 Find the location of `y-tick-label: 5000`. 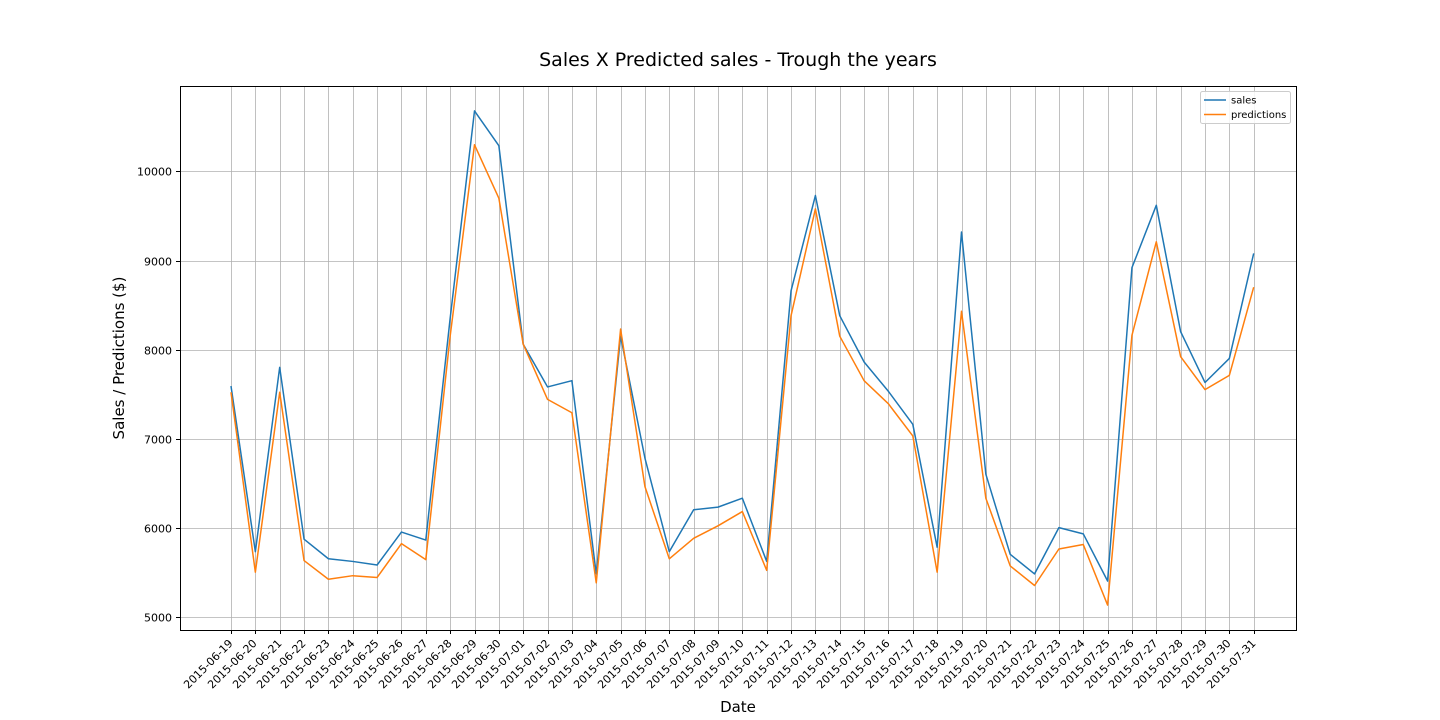

y-tick-label: 5000 is located at coordinates (158, 618).